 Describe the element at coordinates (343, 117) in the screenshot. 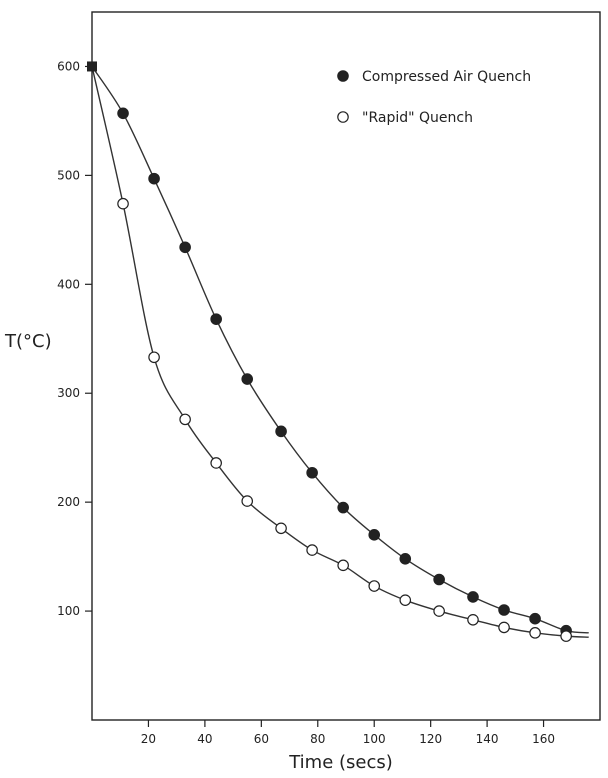

I see `legend-rapid-quench-marker` at that location.